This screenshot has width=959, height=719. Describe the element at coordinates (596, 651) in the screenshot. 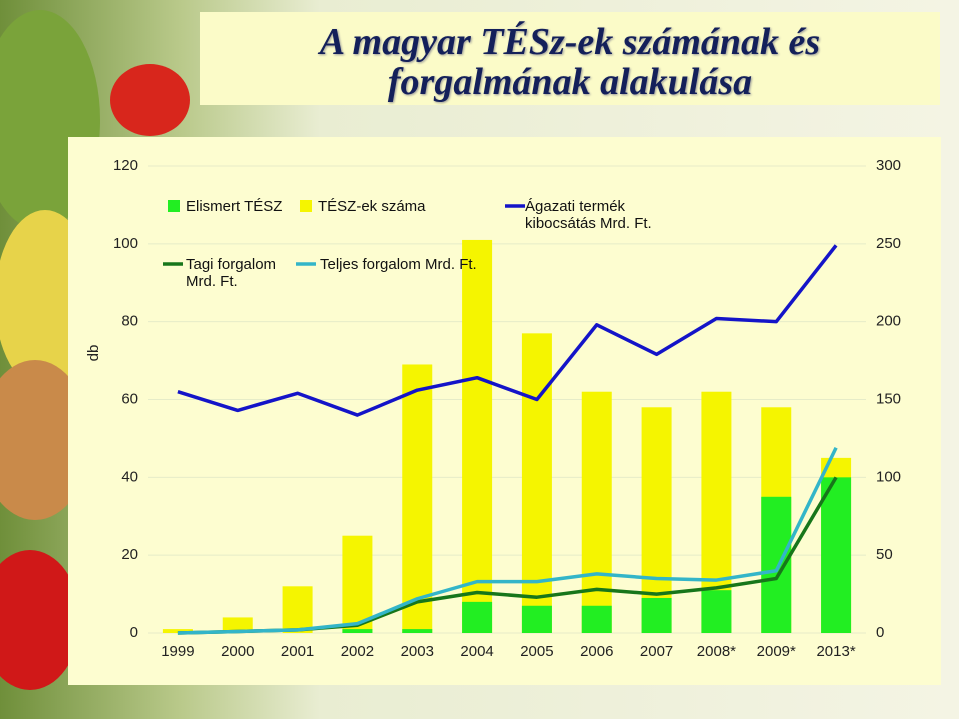

I see `x-tick-label: 2006` at that location.